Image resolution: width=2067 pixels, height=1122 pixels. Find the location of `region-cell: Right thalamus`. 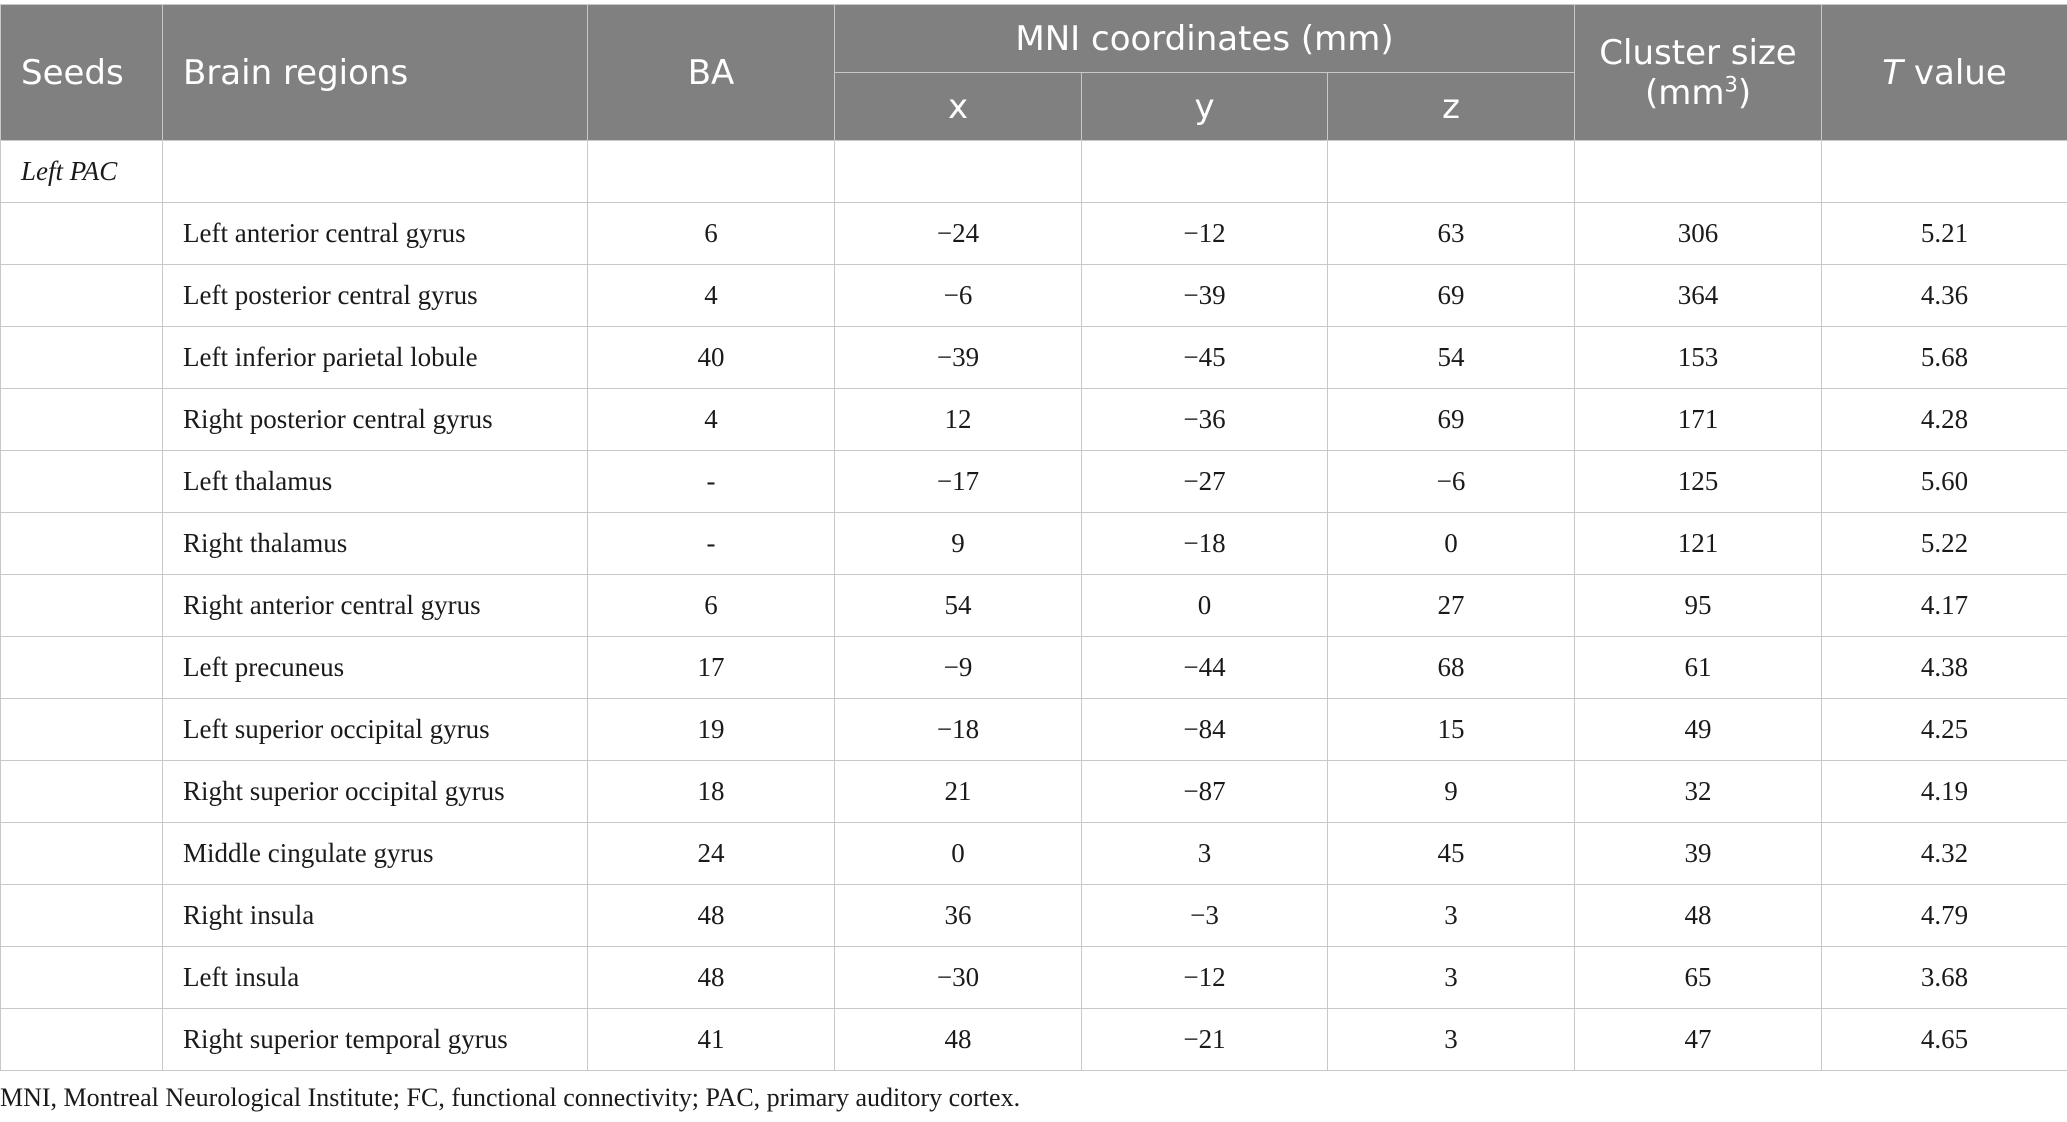

region-cell: Right thalamus is located at coordinates (375, 543).